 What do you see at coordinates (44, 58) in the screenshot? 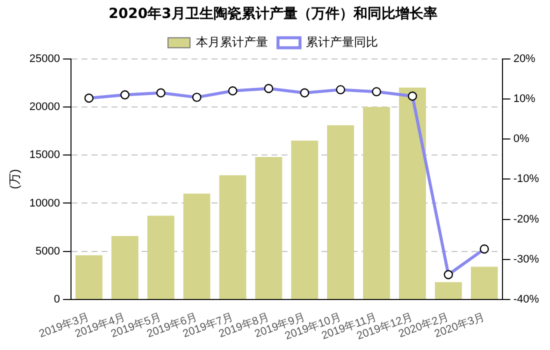
I see `y-tick-label: 25000` at bounding box center [44, 58].